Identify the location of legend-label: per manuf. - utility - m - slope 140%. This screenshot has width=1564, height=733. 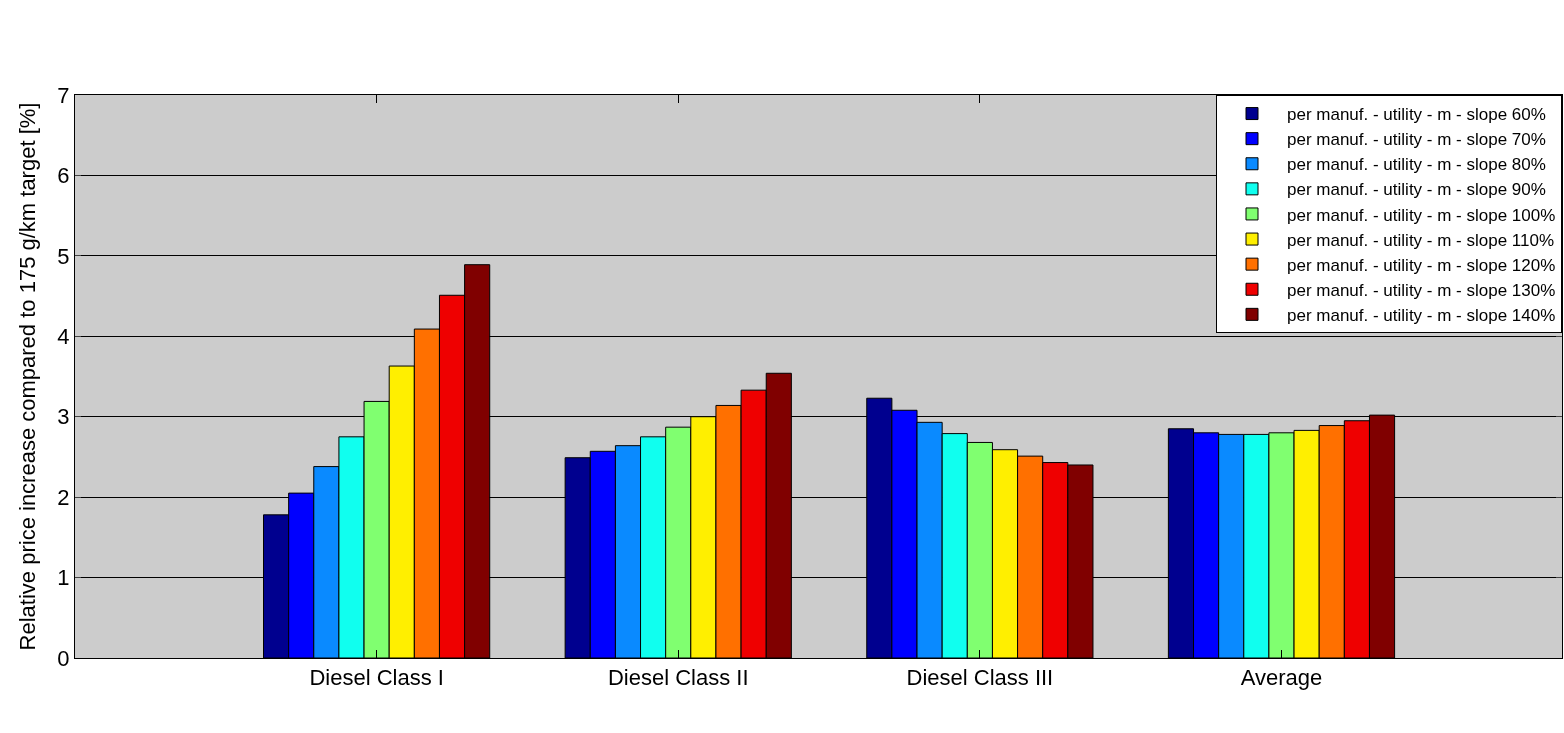
(1421, 315).